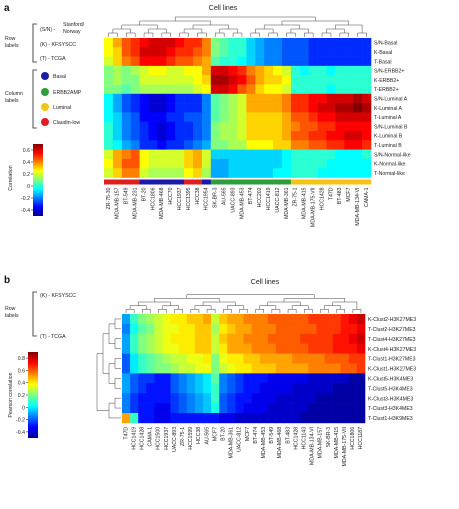 This screenshot has height=509, width=459. I want to click on panel-b-colorbar-label: Pearson correlation, so click(11, 394).